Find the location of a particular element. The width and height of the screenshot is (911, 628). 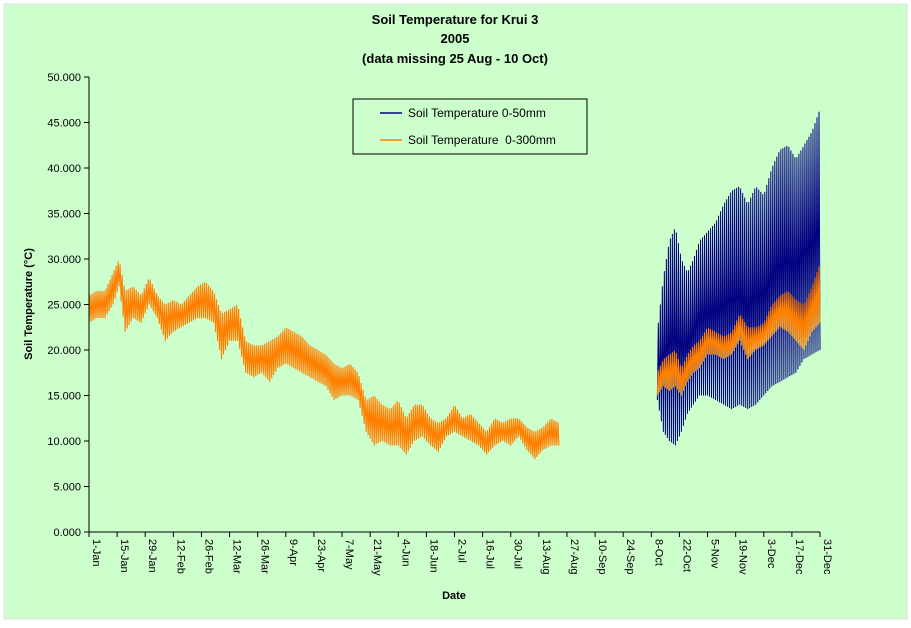

x-tick-label: 16-Jul is located at coordinates (490, 554).